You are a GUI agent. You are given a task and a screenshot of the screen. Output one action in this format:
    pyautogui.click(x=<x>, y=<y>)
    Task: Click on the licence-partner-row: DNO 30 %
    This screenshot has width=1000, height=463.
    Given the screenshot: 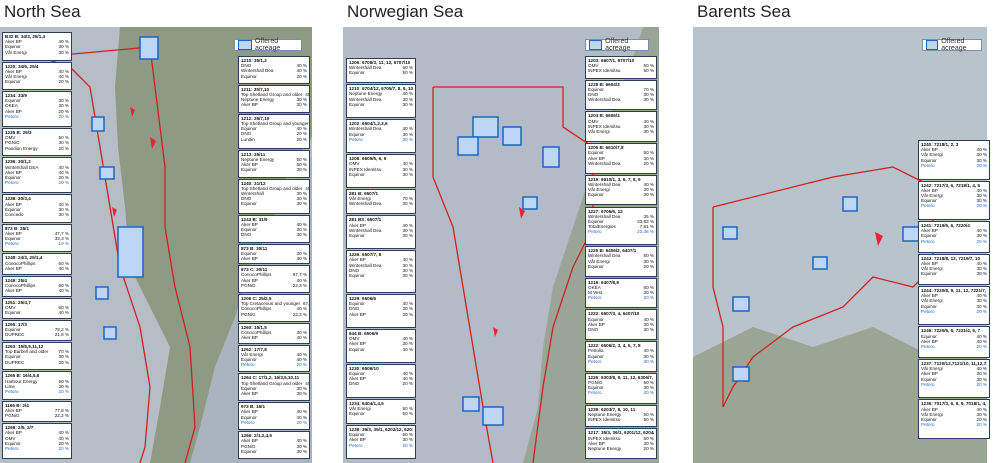 What is the action you would take?
    pyautogui.click(x=381, y=308)
    